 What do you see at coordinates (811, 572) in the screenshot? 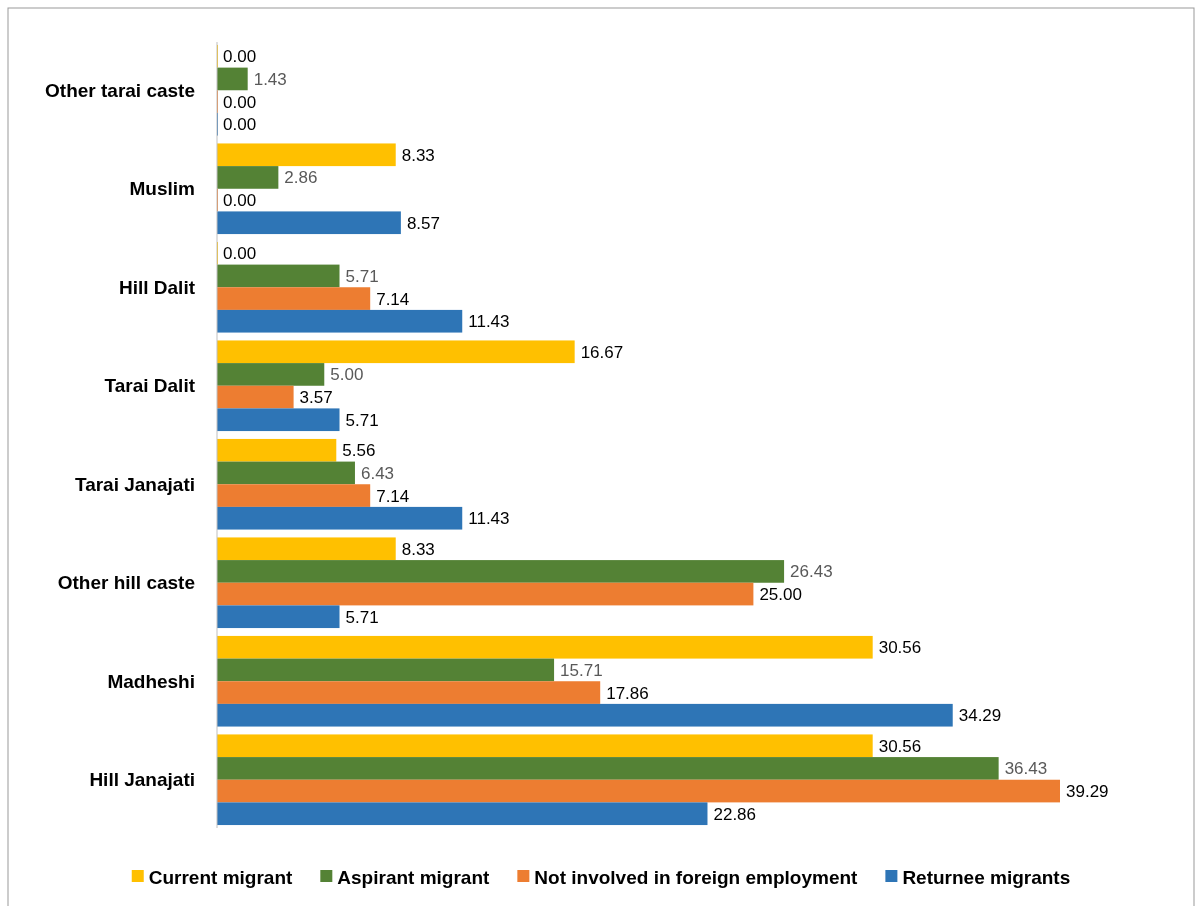
I see `data-label: 26.43` at bounding box center [811, 572].